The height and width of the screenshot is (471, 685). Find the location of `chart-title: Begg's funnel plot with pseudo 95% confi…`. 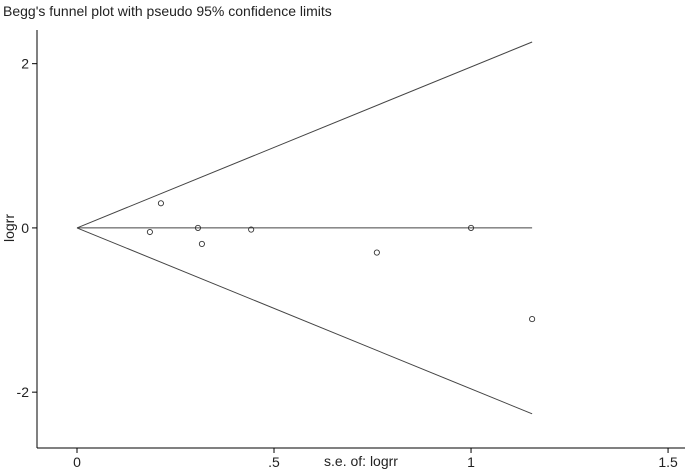

chart-title: Begg's funnel plot with pseudo 95% confi… is located at coordinates (167, 11).